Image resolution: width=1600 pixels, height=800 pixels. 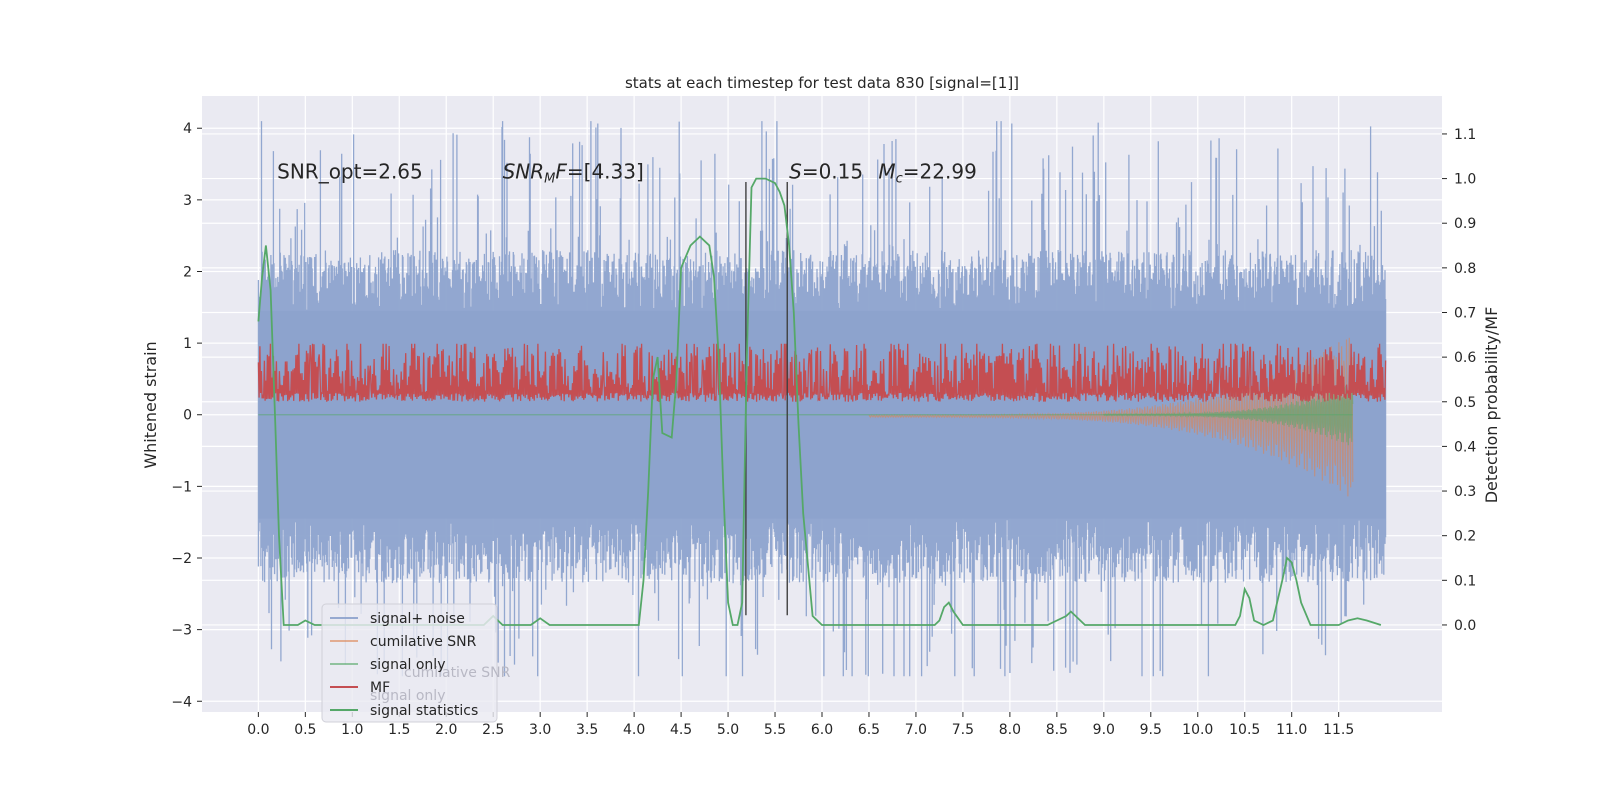 I want to click on x-tick-label: 11.5, so click(x=1338, y=730).